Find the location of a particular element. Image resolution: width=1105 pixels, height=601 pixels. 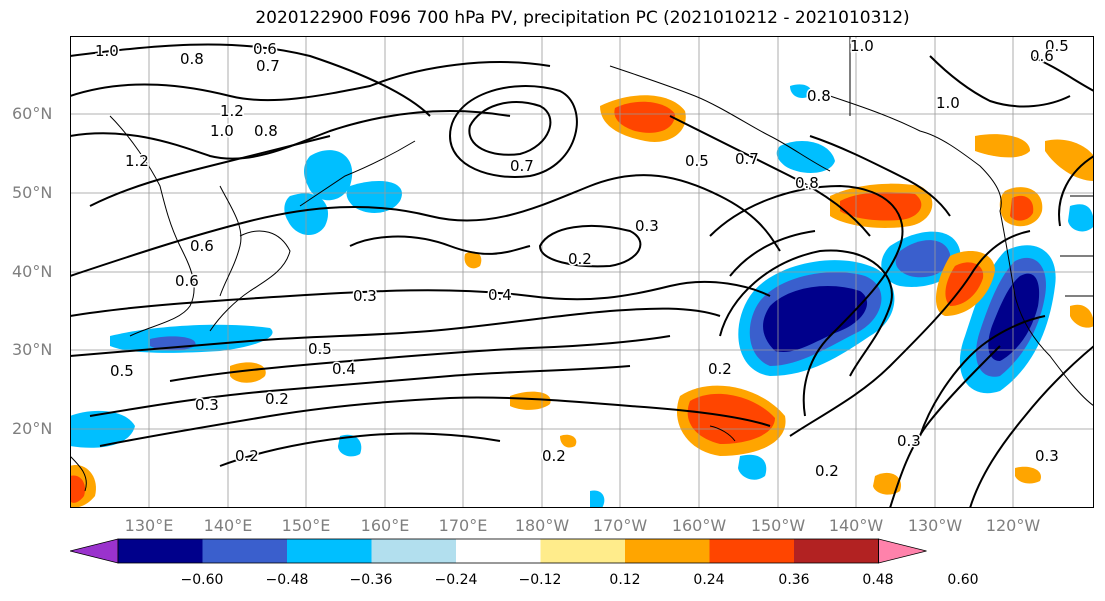

colorbar-tick-label: 0.36 is located at coordinates (794, 580).